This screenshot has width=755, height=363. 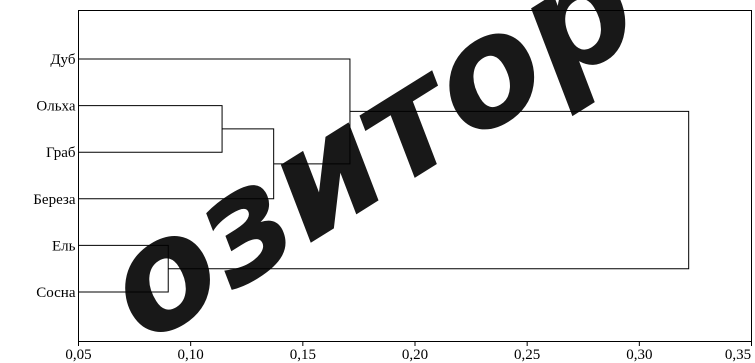 What do you see at coordinates (527, 355) in the screenshot?
I see `x-tick-label-4: 0,25` at bounding box center [527, 355].